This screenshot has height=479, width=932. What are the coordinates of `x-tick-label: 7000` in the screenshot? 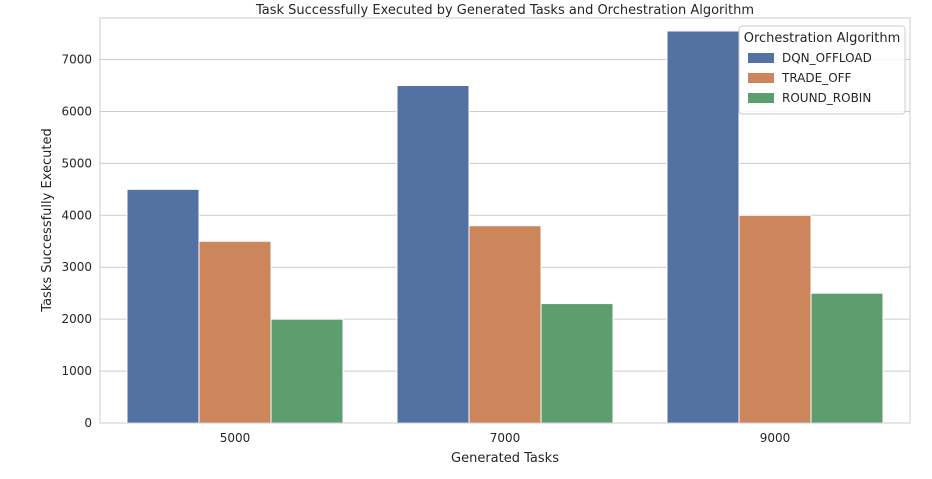 It's located at (505, 438).